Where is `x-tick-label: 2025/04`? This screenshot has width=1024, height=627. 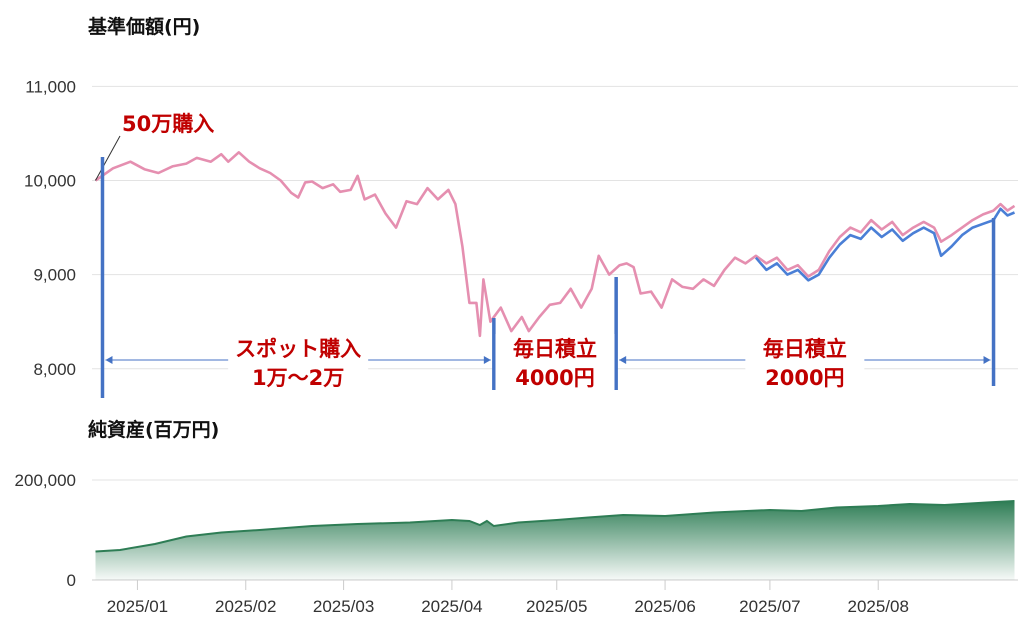
x-tick-label: 2025/04 is located at coordinates (451, 606).